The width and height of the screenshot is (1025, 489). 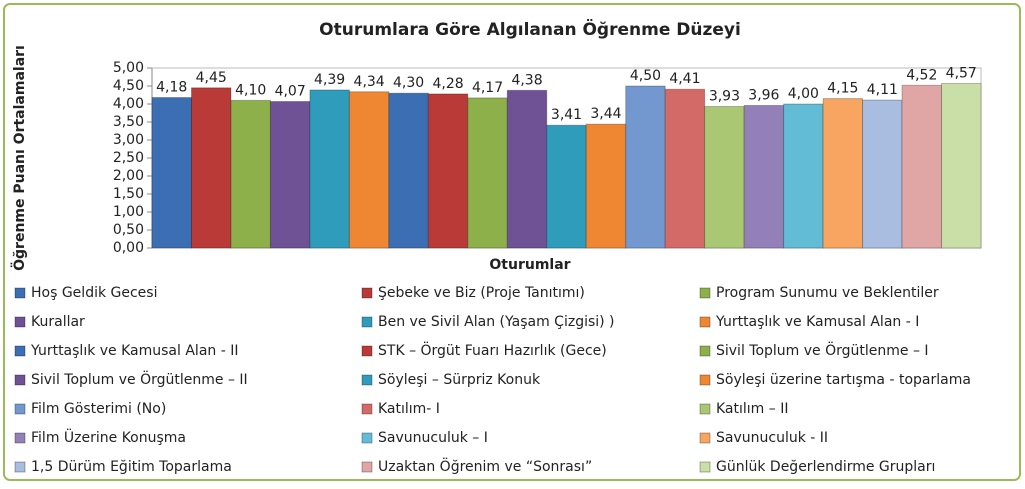 What do you see at coordinates (827, 293) in the screenshot?
I see `legend-label: Program Sunumu ve Beklentiler` at bounding box center [827, 293].